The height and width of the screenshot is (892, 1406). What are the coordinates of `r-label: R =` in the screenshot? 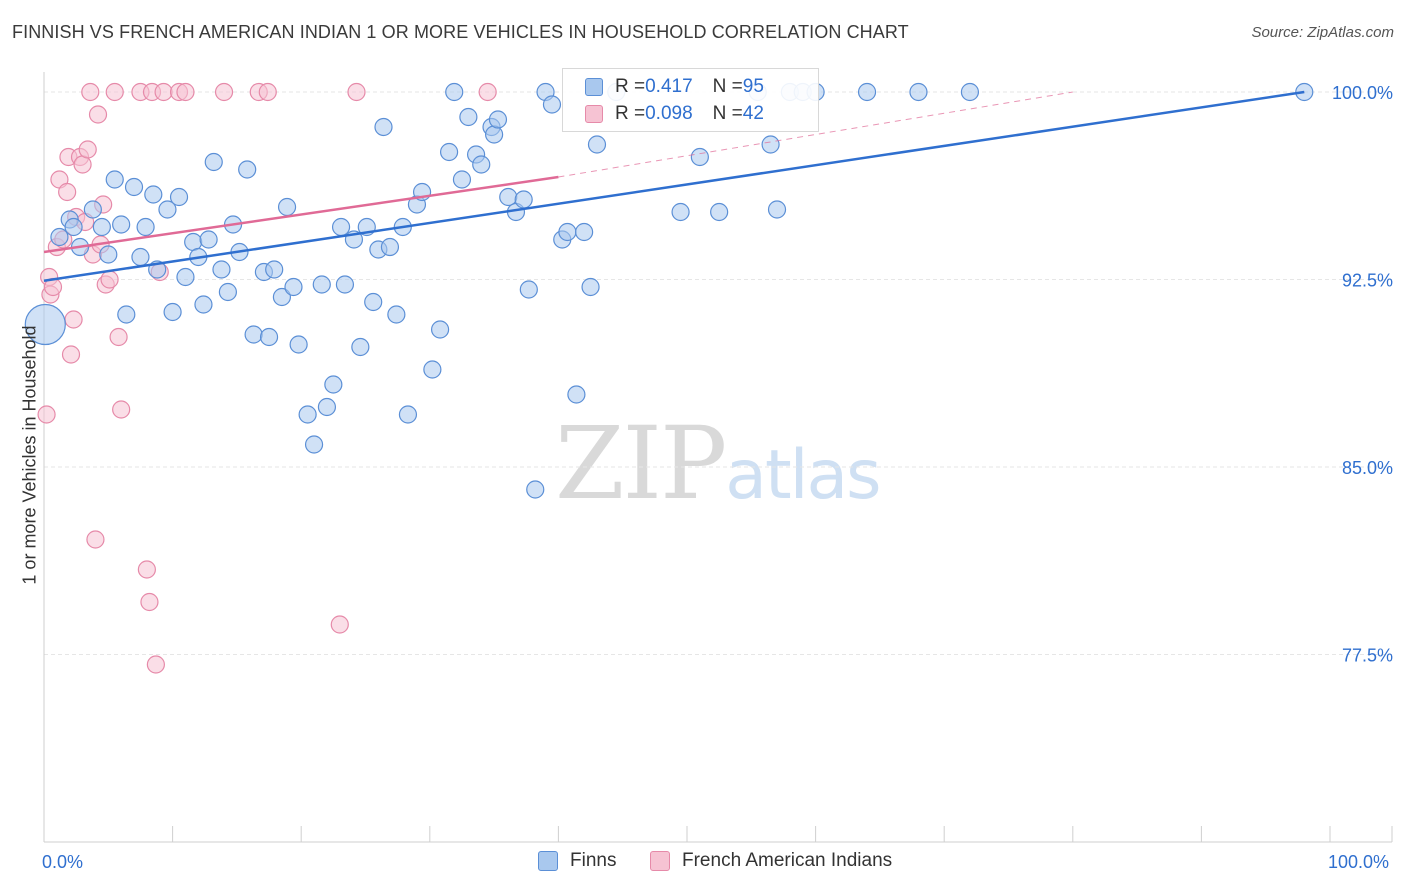 It's located at (630, 113).